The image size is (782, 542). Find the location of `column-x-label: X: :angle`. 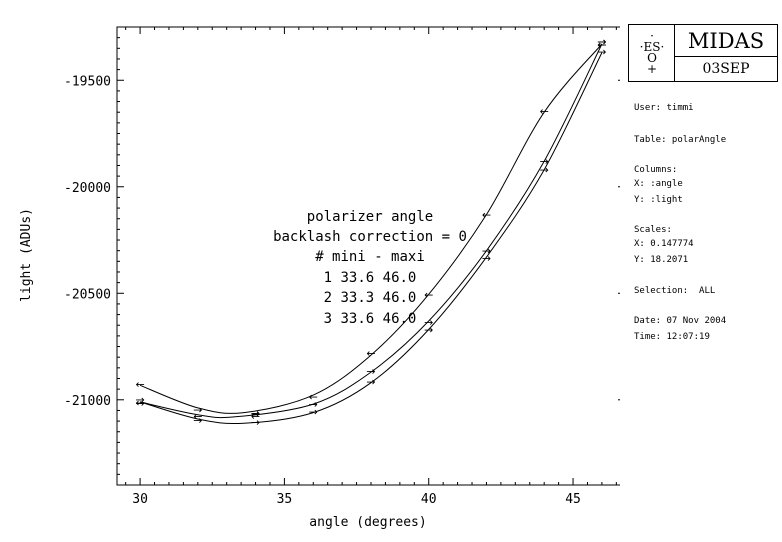

column-x-label: X: :angle is located at coordinates (658, 184).